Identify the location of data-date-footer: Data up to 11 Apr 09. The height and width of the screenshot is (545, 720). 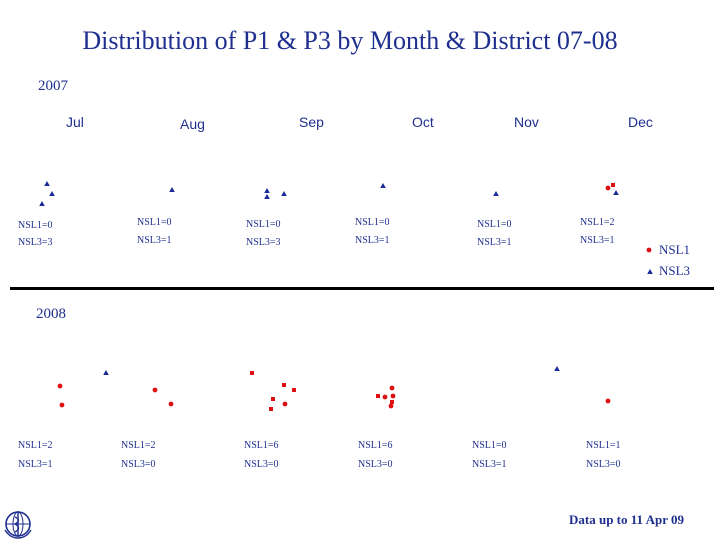
(626, 519).